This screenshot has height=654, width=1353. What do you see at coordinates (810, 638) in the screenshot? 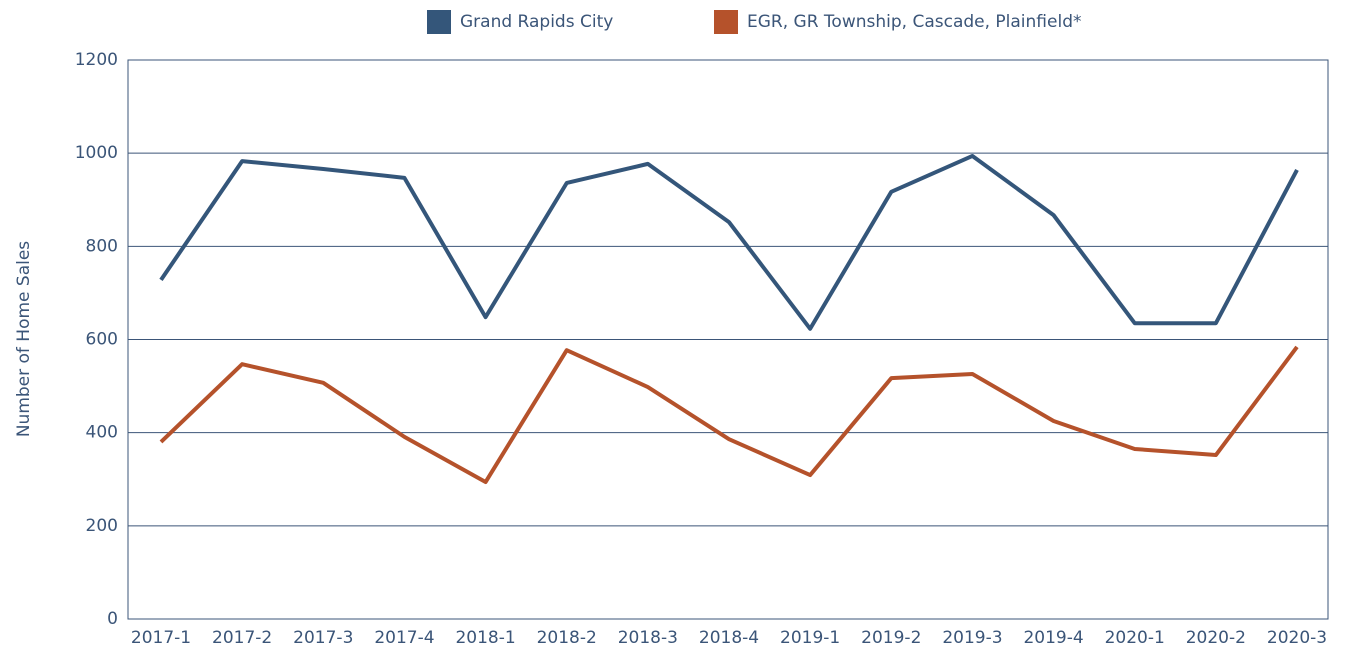
I see `x-tick-label: 2019-1` at bounding box center [810, 638].